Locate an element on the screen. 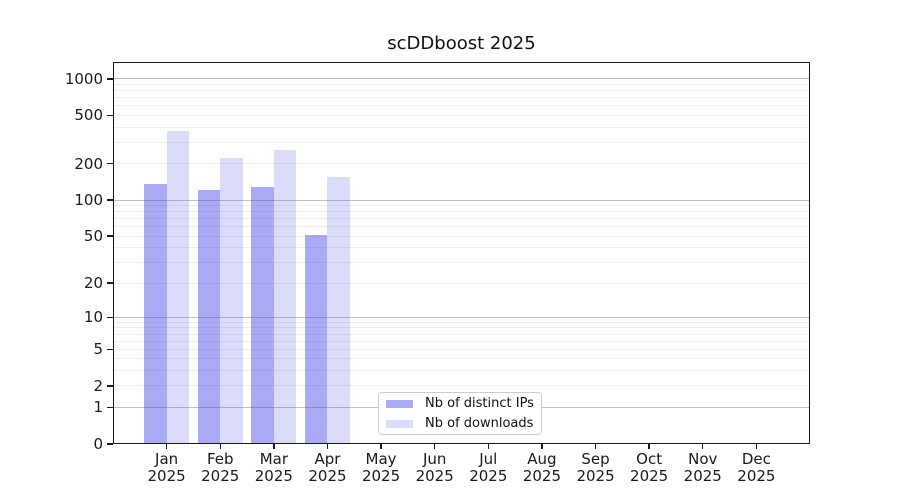  bar-distinct-ips-feb is located at coordinates (209, 316).